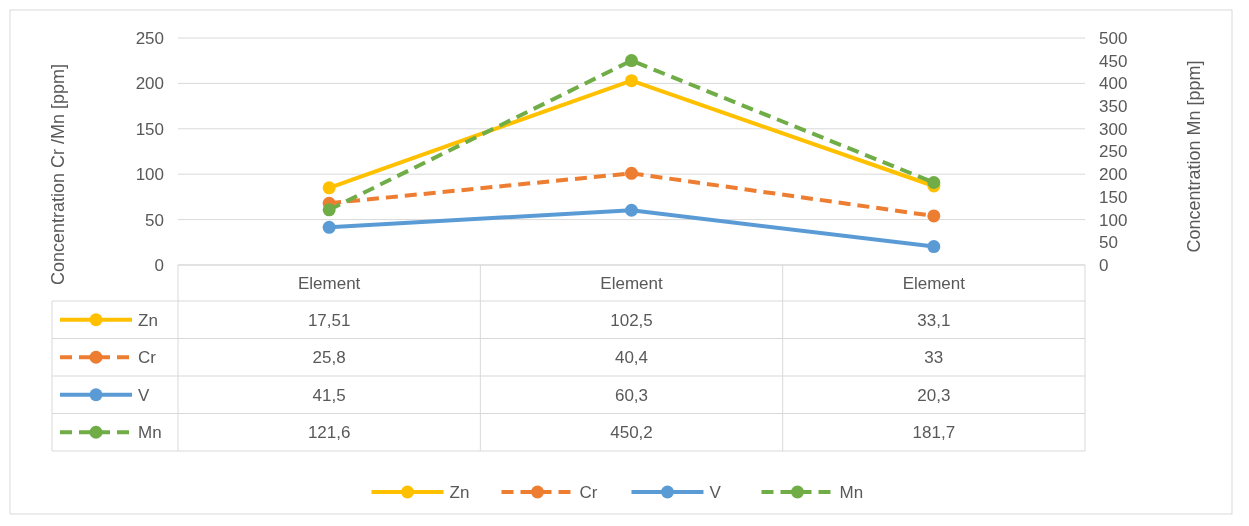 Image resolution: width=1249 pixels, height=526 pixels. What do you see at coordinates (1113, 152) in the screenshot?
I see `y2-tick-label: 250` at bounding box center [1113, 152].